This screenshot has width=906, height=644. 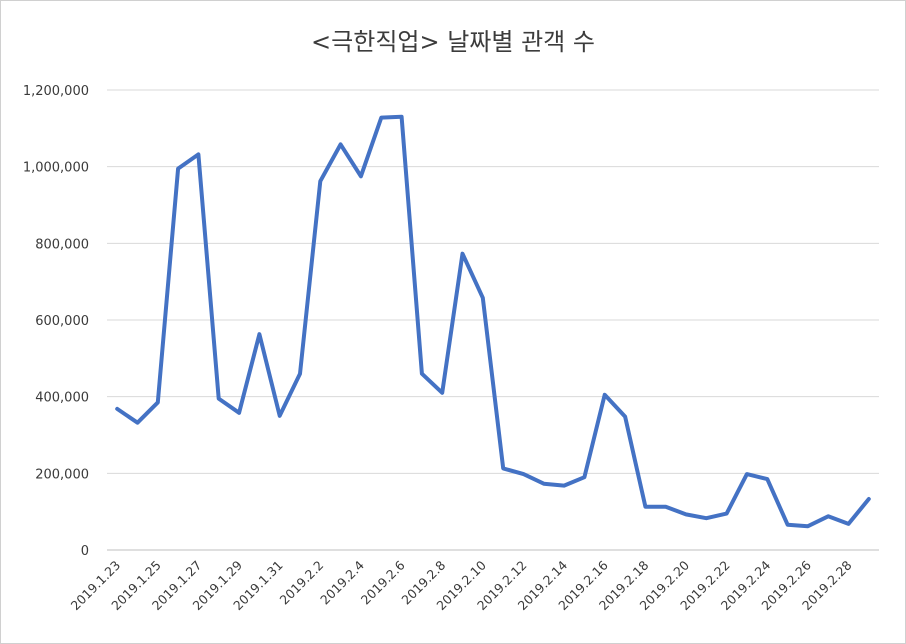 What do you see at coordinates (56, 91) in the screenshot?
I see `y-tick-label: 1,200,000` at bounding box center [56, 91].